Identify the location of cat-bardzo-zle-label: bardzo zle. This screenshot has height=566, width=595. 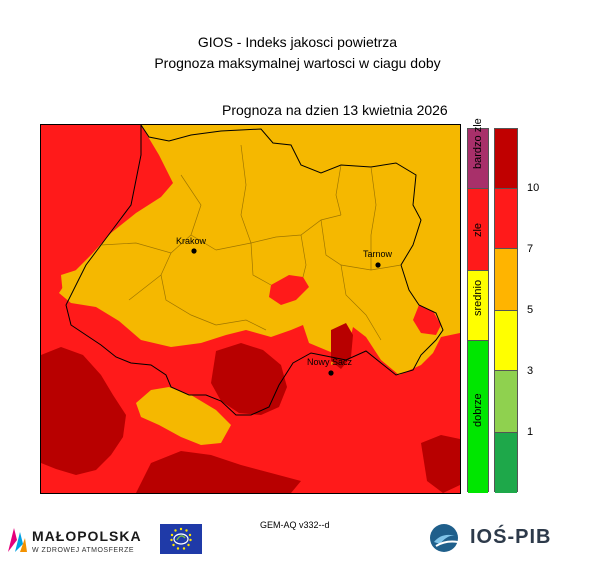
(478, 143).